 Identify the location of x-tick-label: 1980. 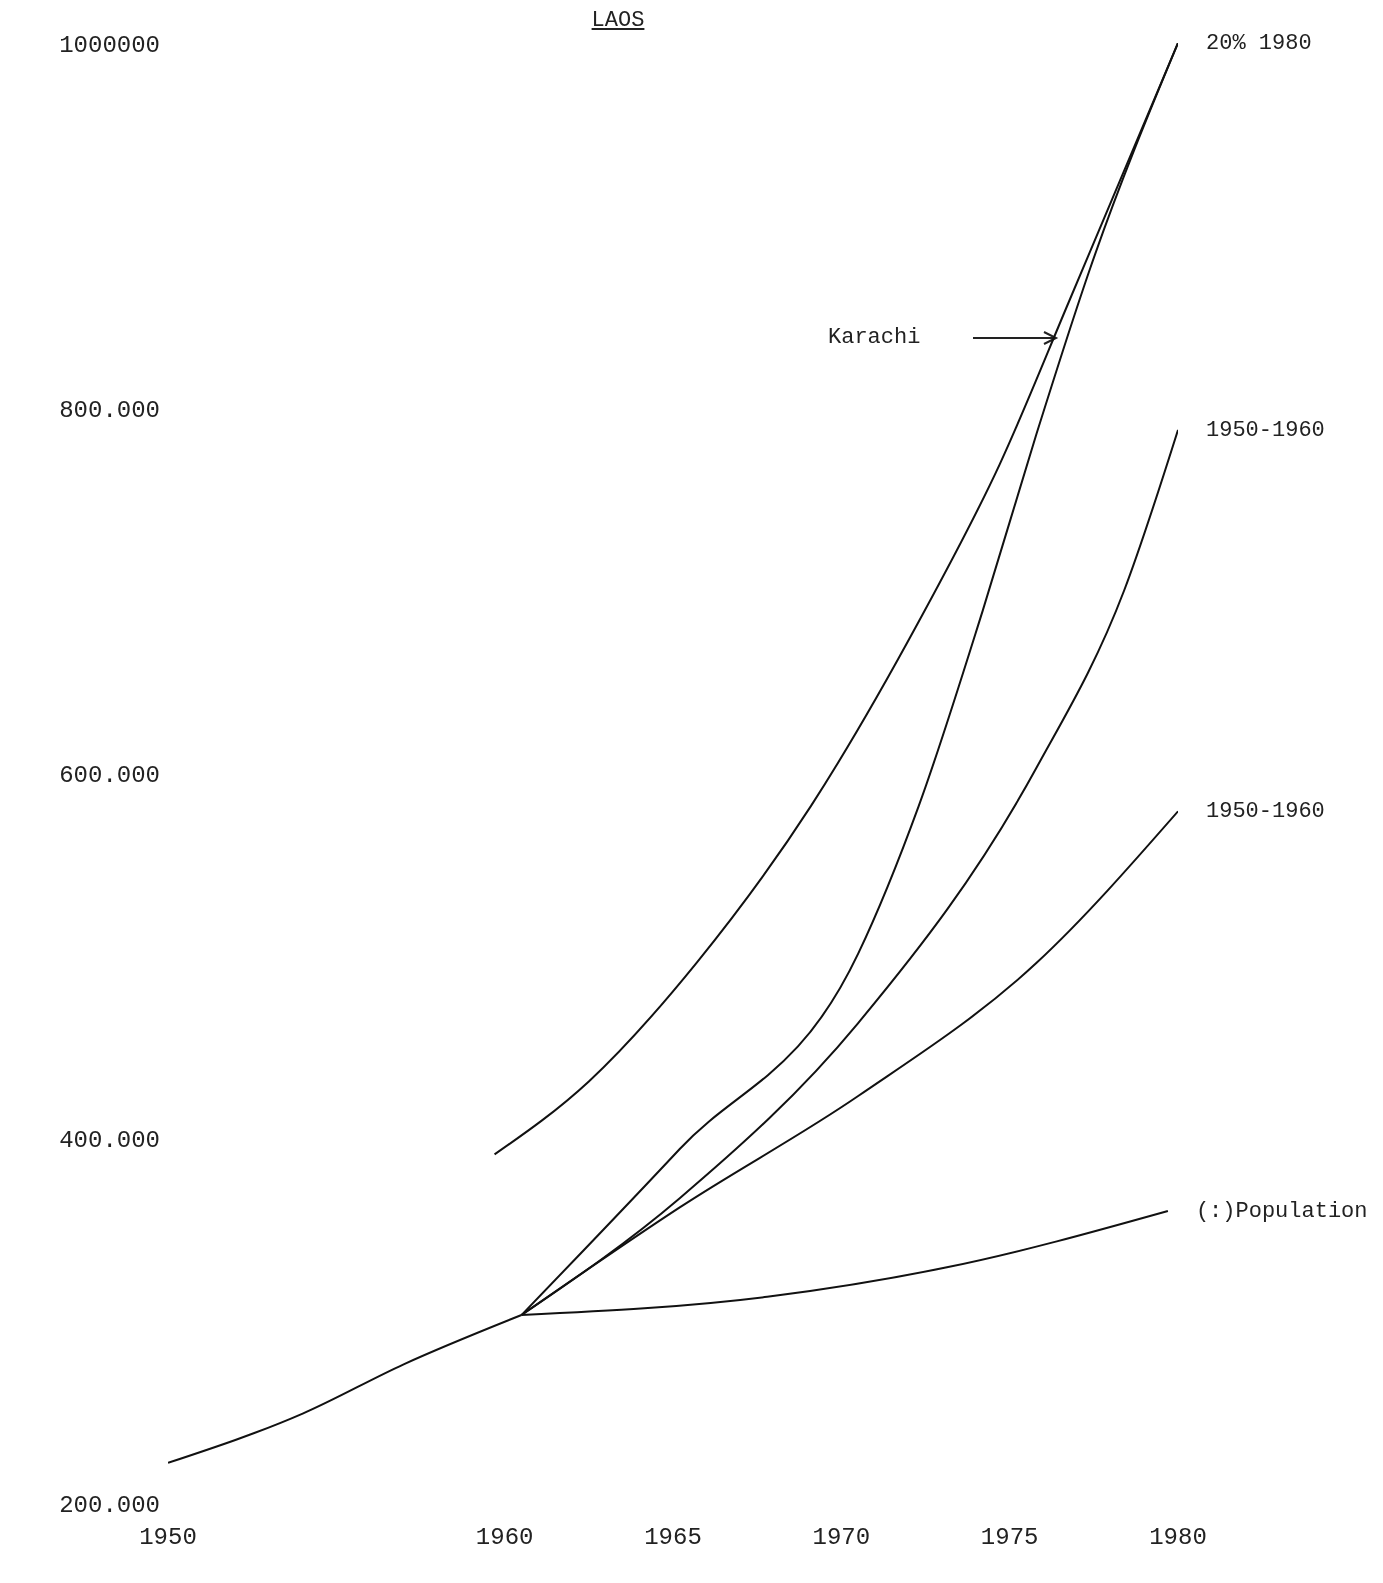
(1178, 1538).